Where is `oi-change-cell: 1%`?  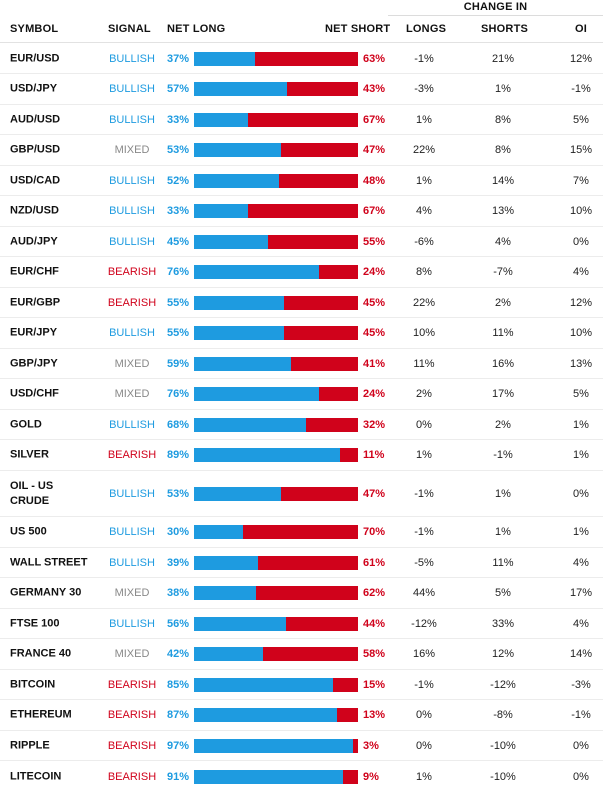
oi-change-cell: 1% is located at coordinates (581, 424).